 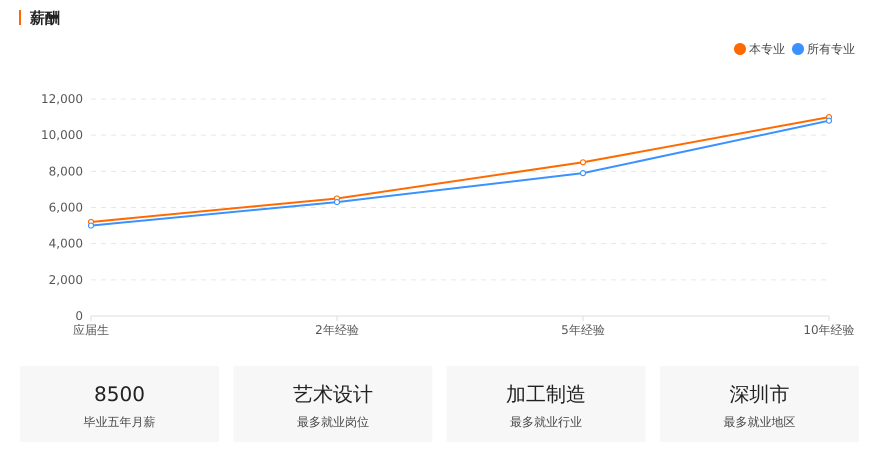 What do you see at coordinates (332, 394) in the screenshot?
I see `text: 艺术设计` at bounding box center [332, 394].